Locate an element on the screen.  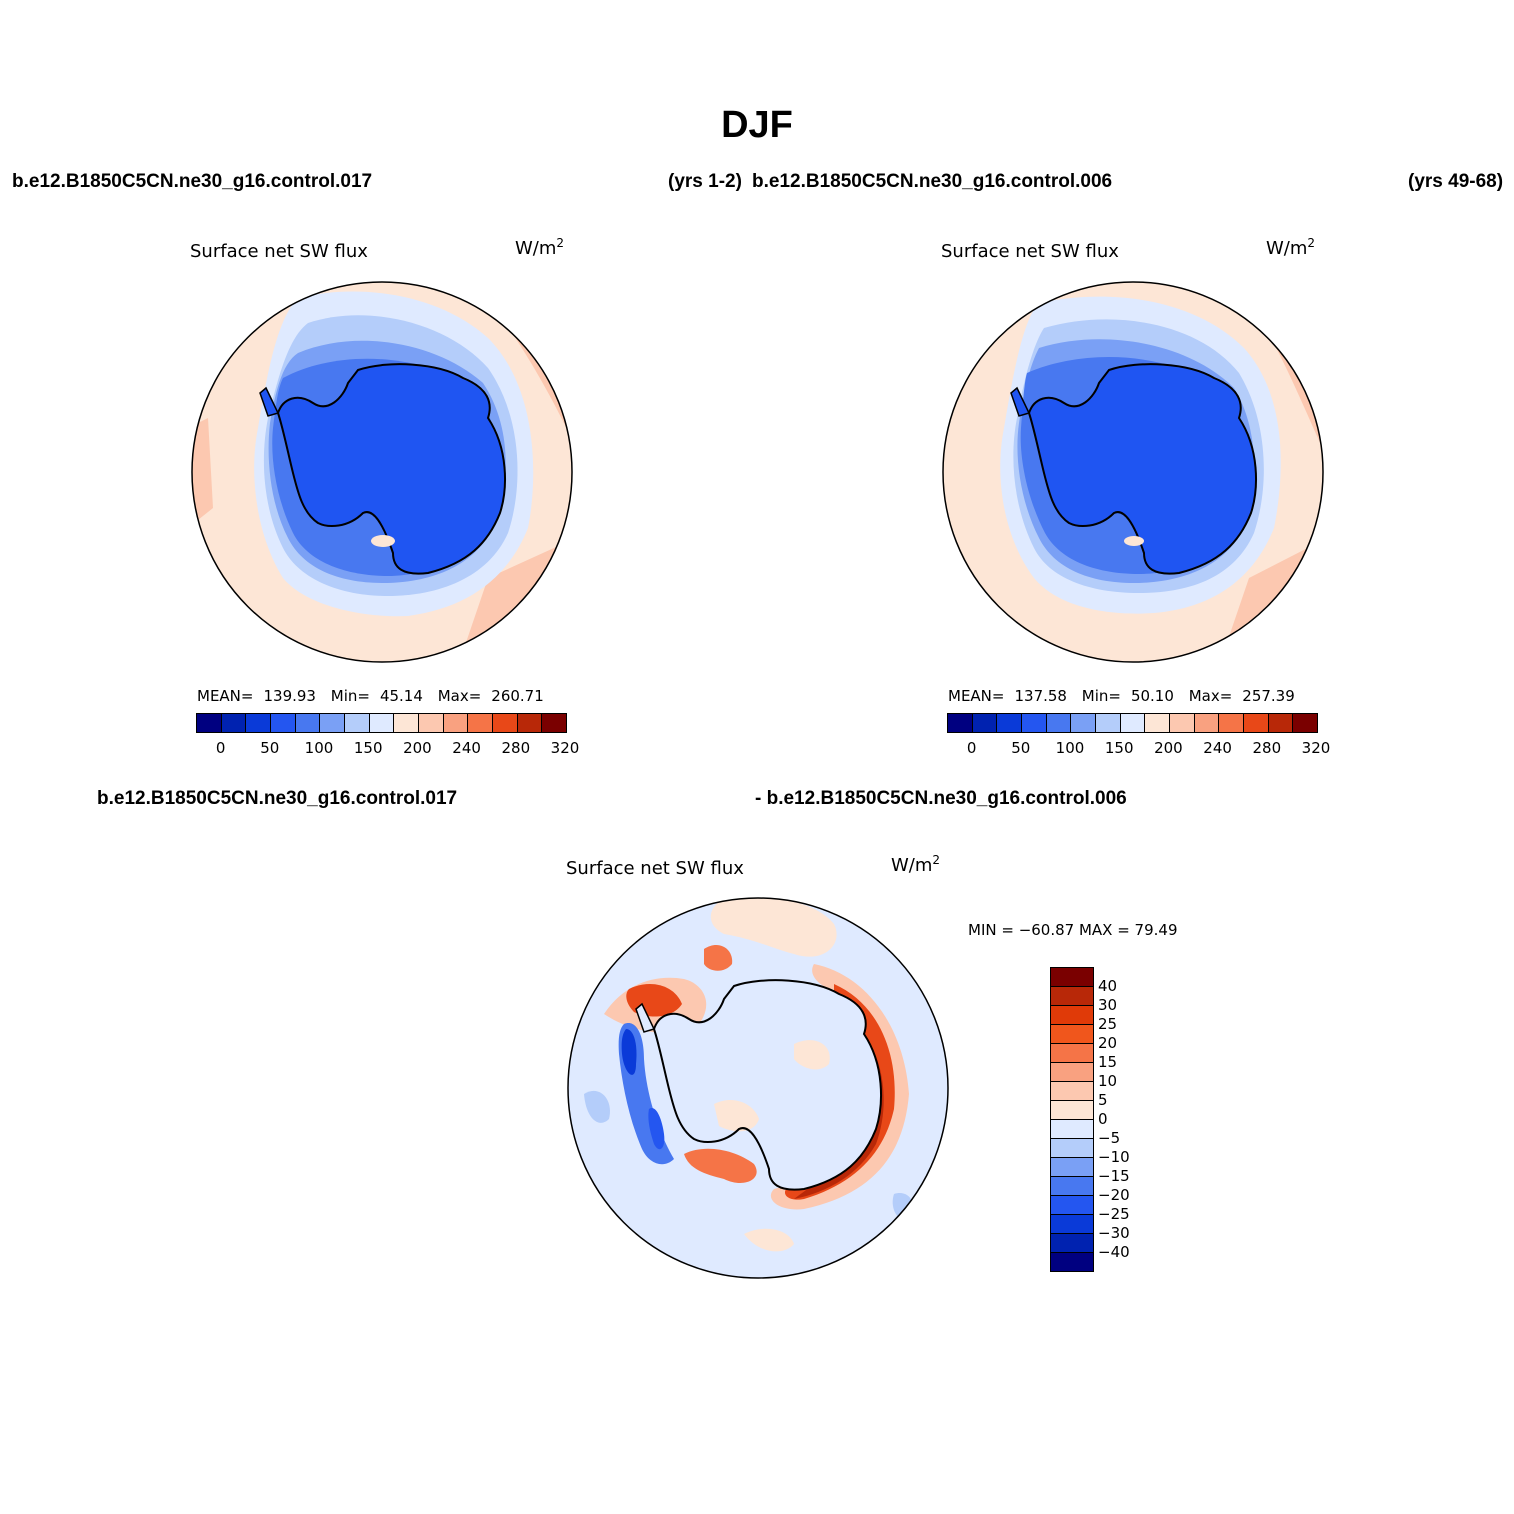
panel2-units: W/m2 is located at coordinates (1291, 247).